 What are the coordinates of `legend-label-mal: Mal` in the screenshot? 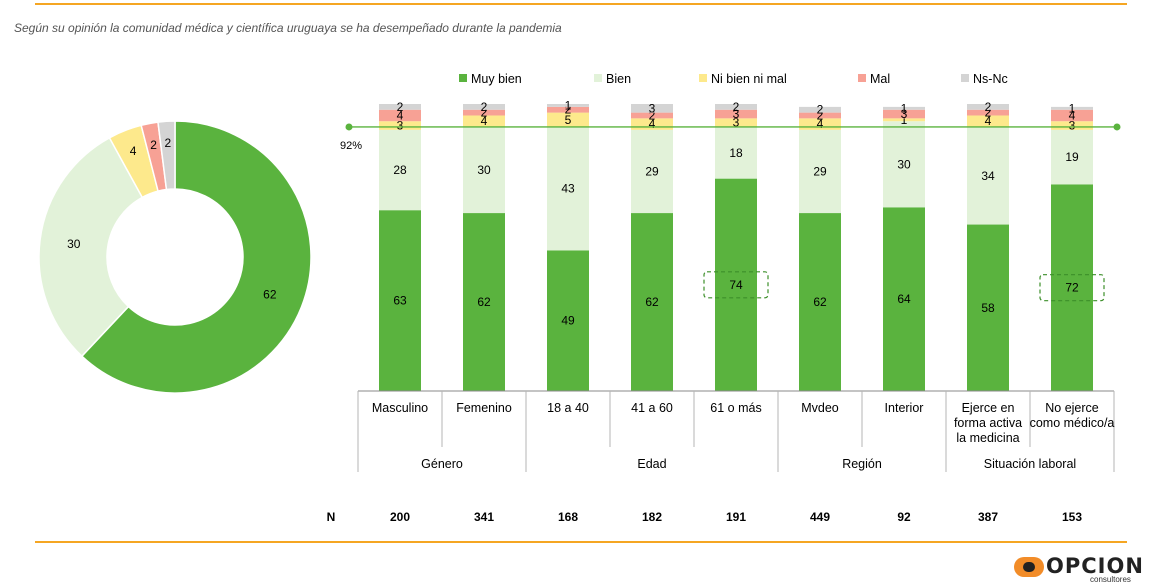 It's located at (880, 79).